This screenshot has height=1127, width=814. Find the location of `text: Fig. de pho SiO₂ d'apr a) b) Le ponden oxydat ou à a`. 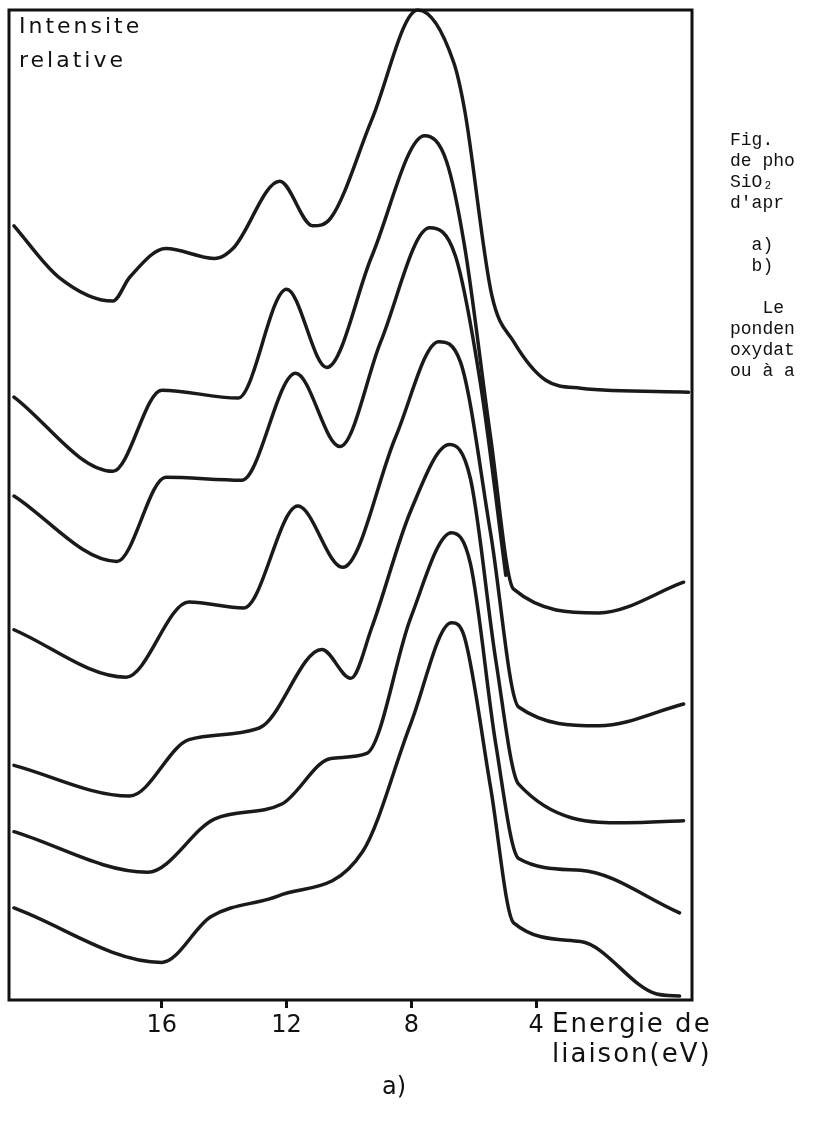

text: Fig. de pho SiO₂ d'apr a) b) Le ponden oxydat ou à a is located at coordinates (762, 255).